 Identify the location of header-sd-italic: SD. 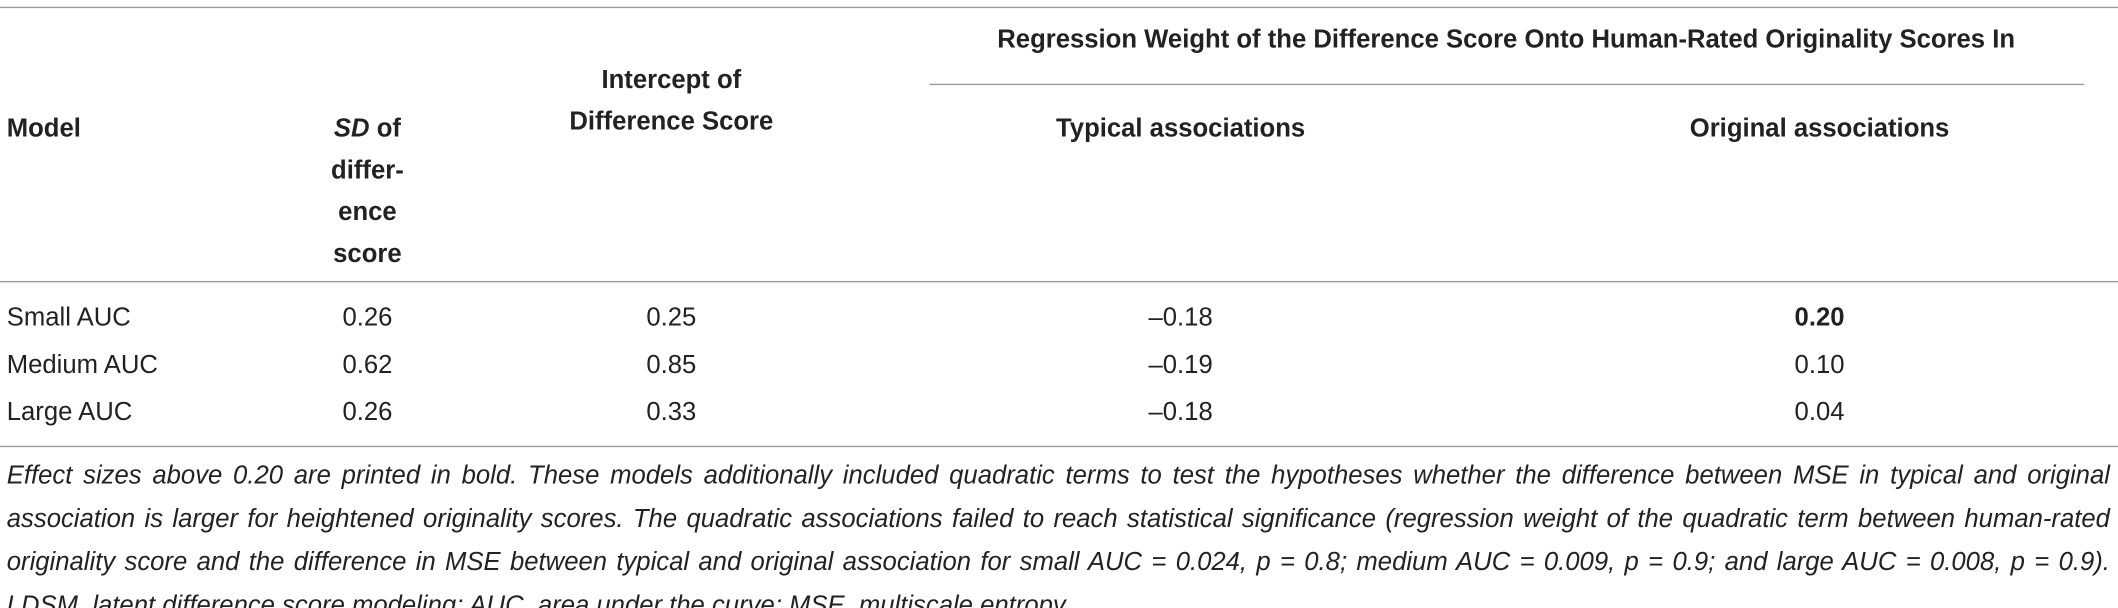
(351, 129).